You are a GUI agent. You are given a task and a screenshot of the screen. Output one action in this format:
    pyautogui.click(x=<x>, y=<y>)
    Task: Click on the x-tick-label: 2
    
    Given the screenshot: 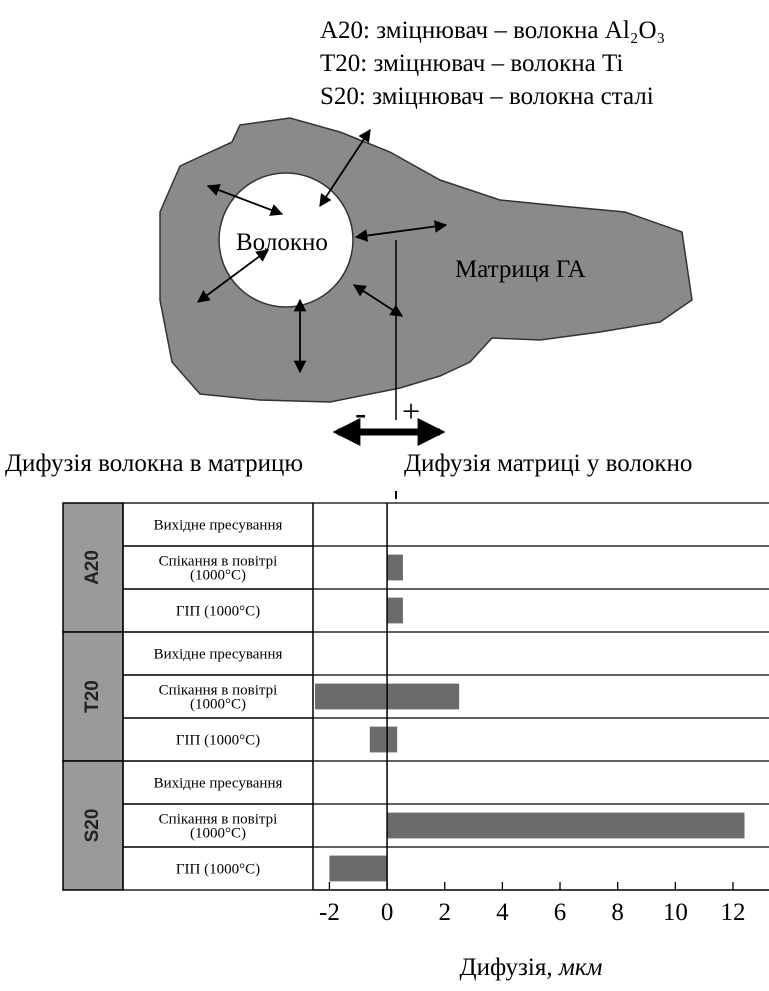 What is the action you would take?
    pyautogui.click(x=444, y=912)
    